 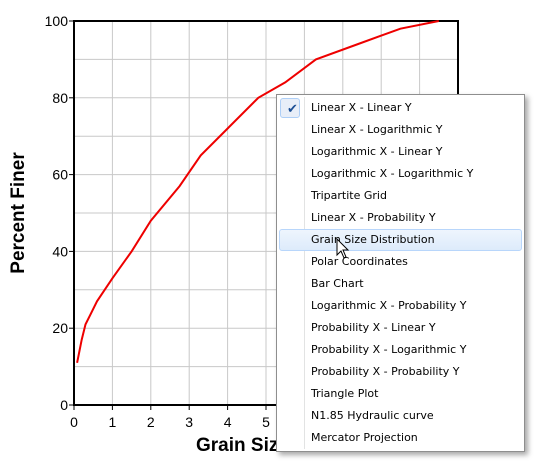 I want to click on menu-item-probability-x-logarithmic-y: Probability X - Logarithmic Y, so click(x=400, y=350).